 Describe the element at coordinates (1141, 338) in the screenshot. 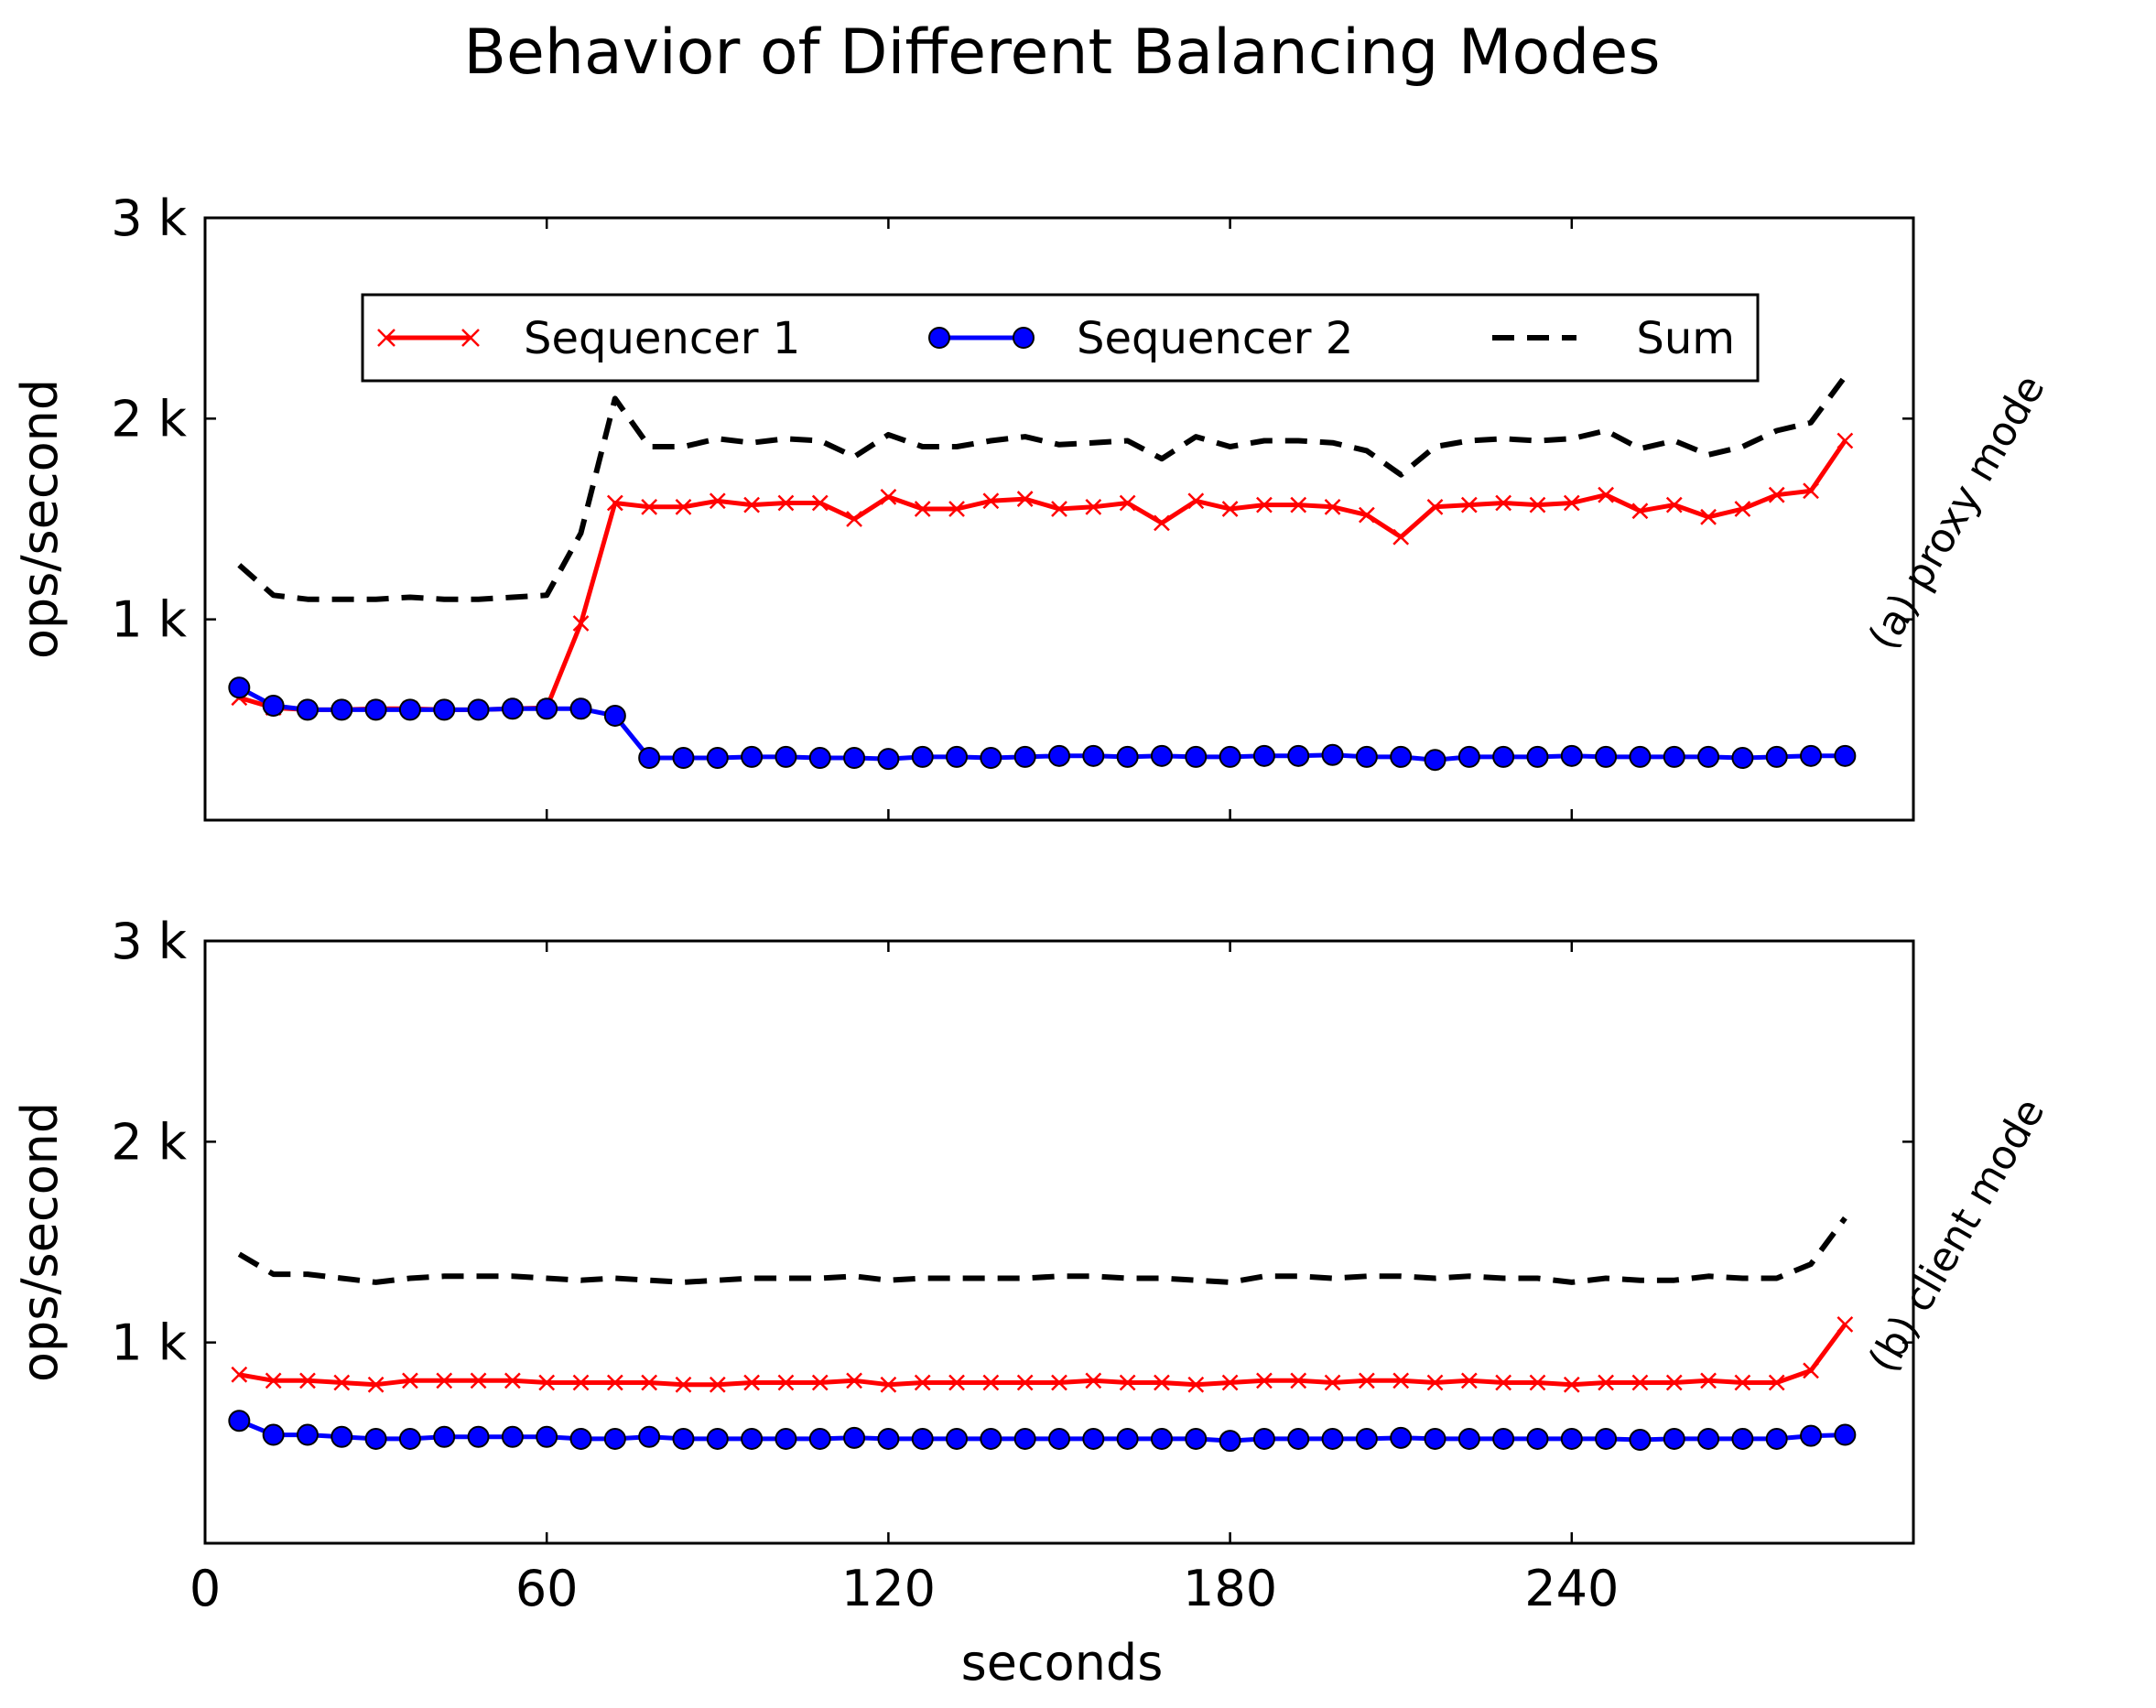

I see `legend-entry-sequencer-2: Sequencer 2` at that location.